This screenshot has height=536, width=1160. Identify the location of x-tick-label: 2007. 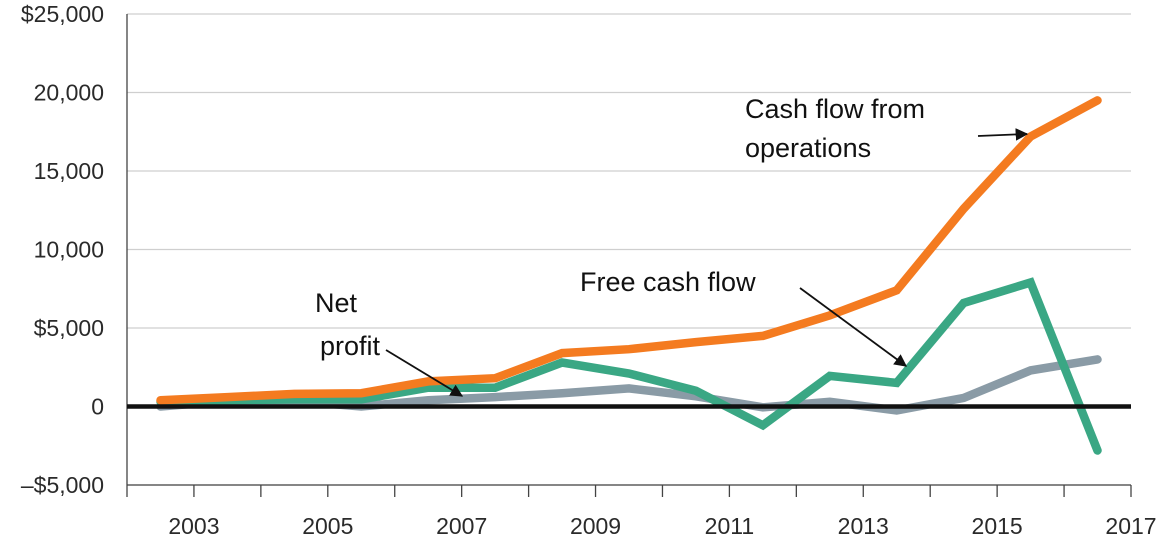
(461, 524).